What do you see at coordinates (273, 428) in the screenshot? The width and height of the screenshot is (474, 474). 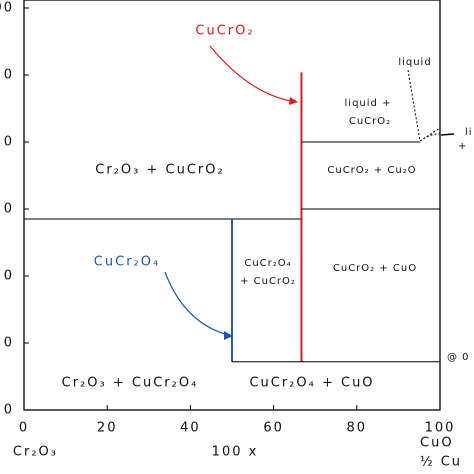 I see `x-tick-label: 60` at bounding box center [273, 428].